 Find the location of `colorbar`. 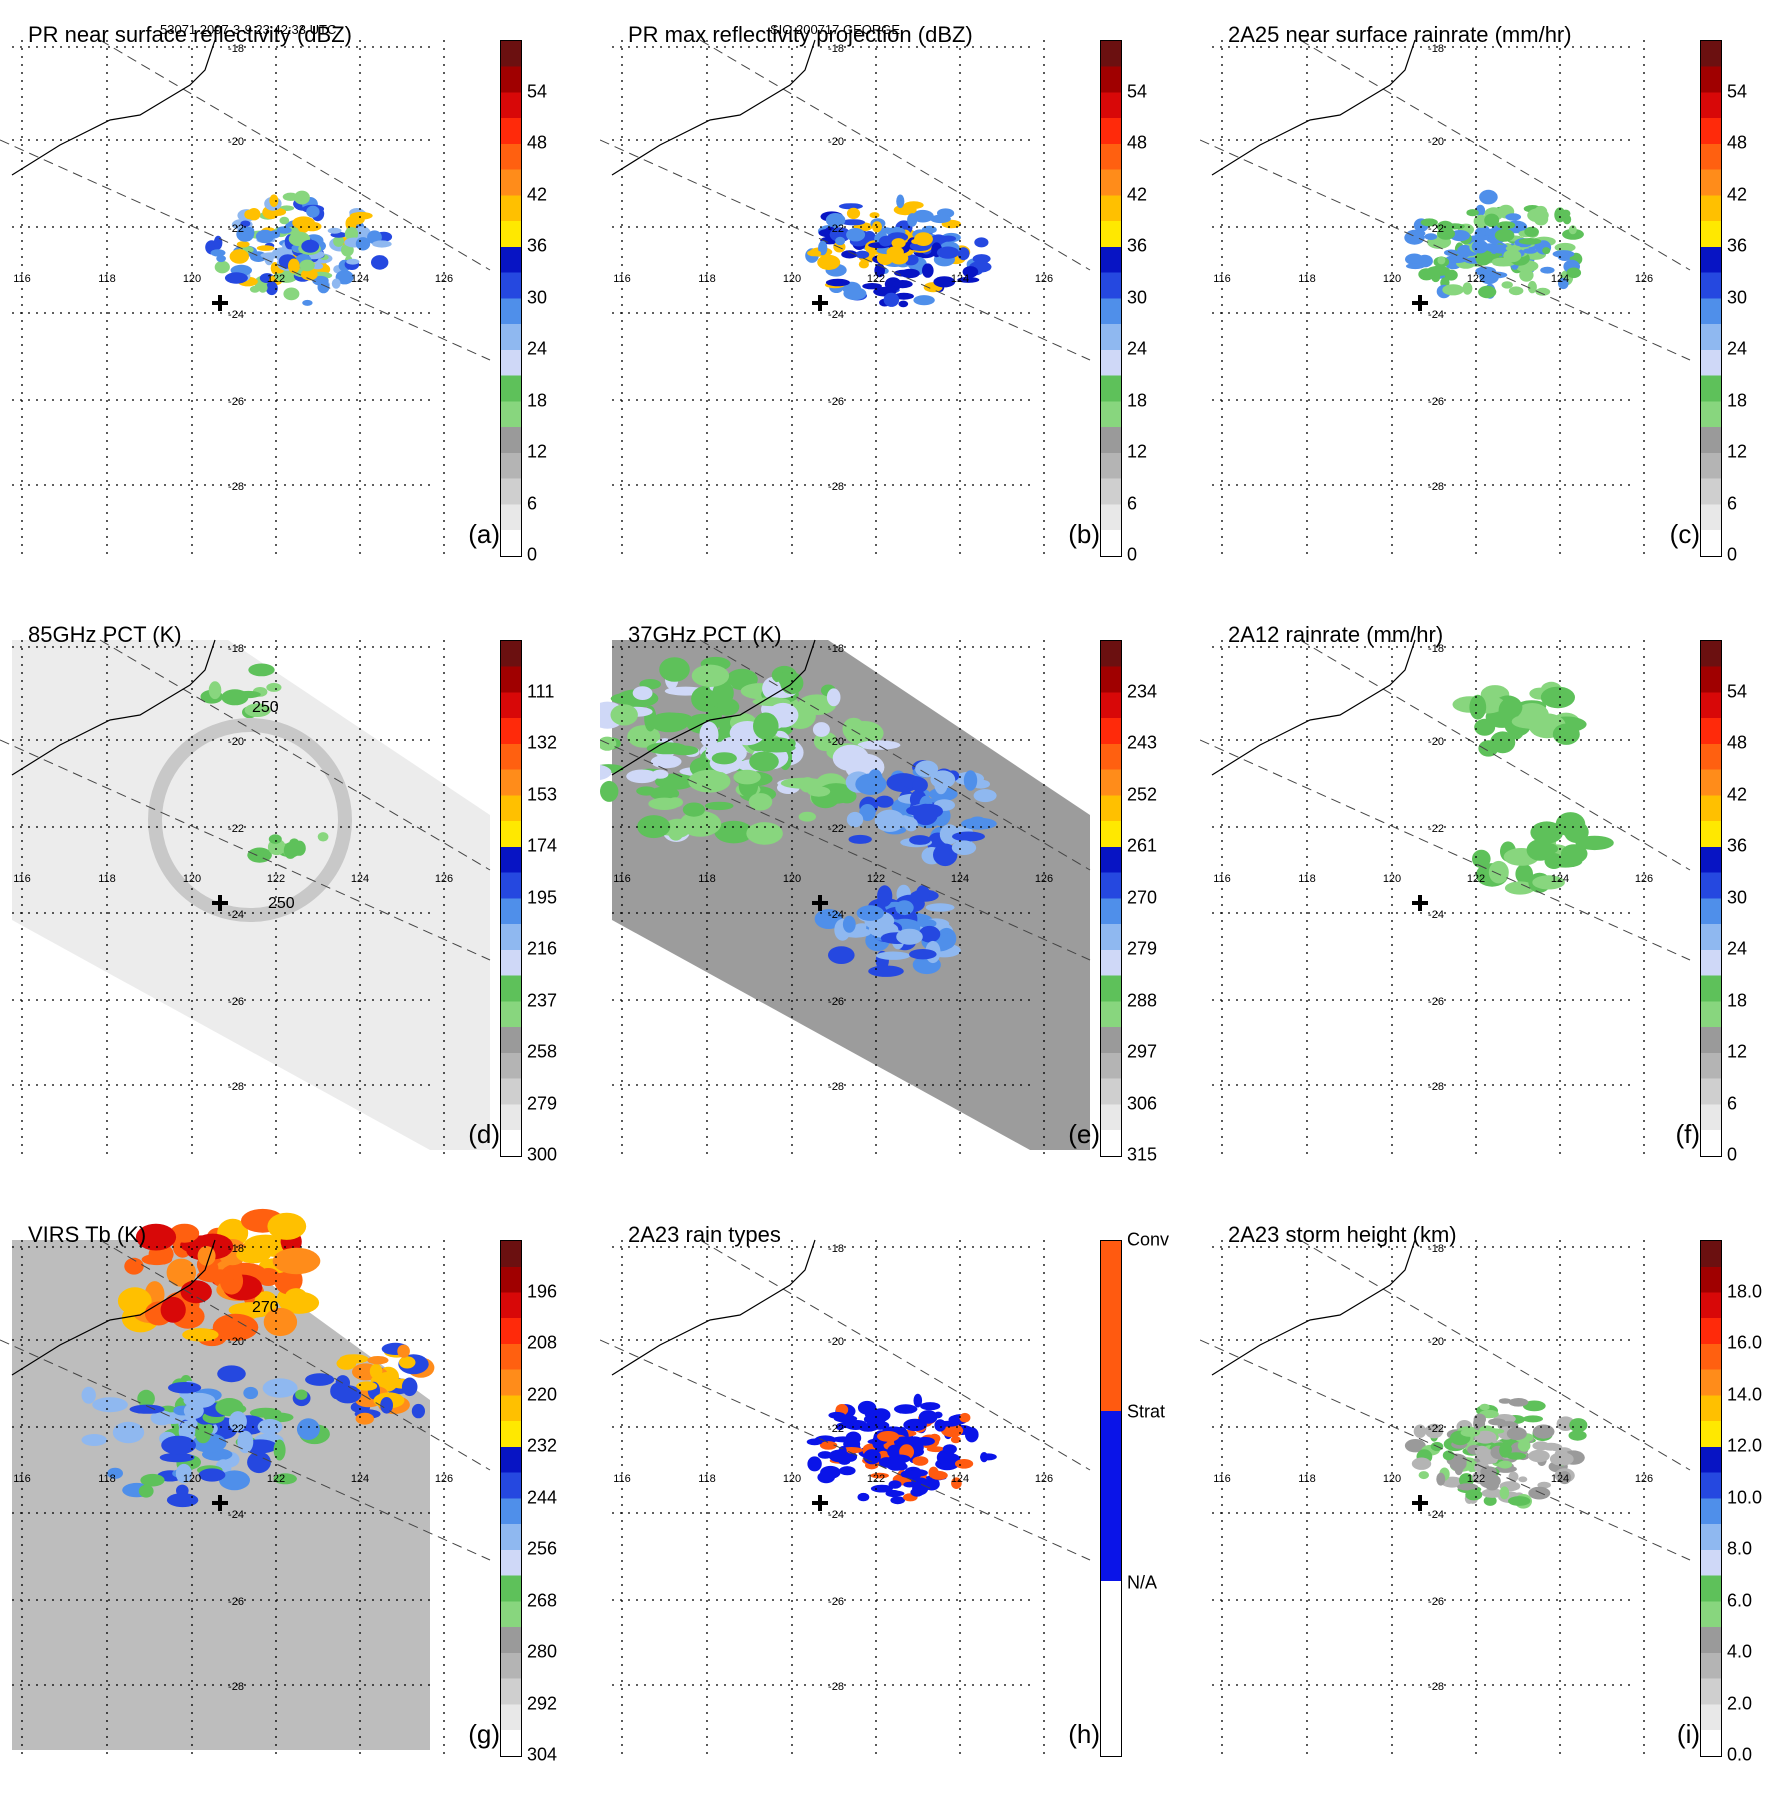

colorbar is located at coordinates (1711, 298).